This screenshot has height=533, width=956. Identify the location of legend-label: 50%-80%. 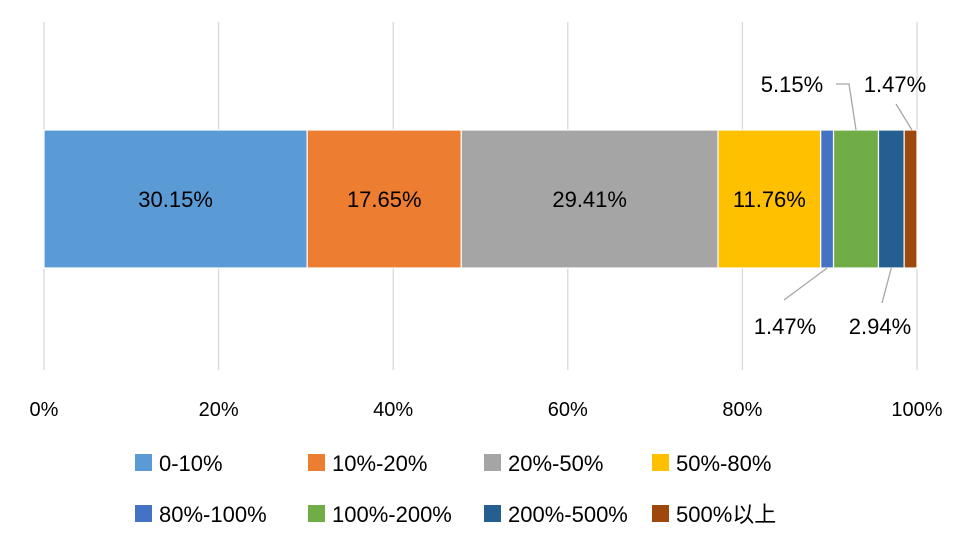
(723, 463).